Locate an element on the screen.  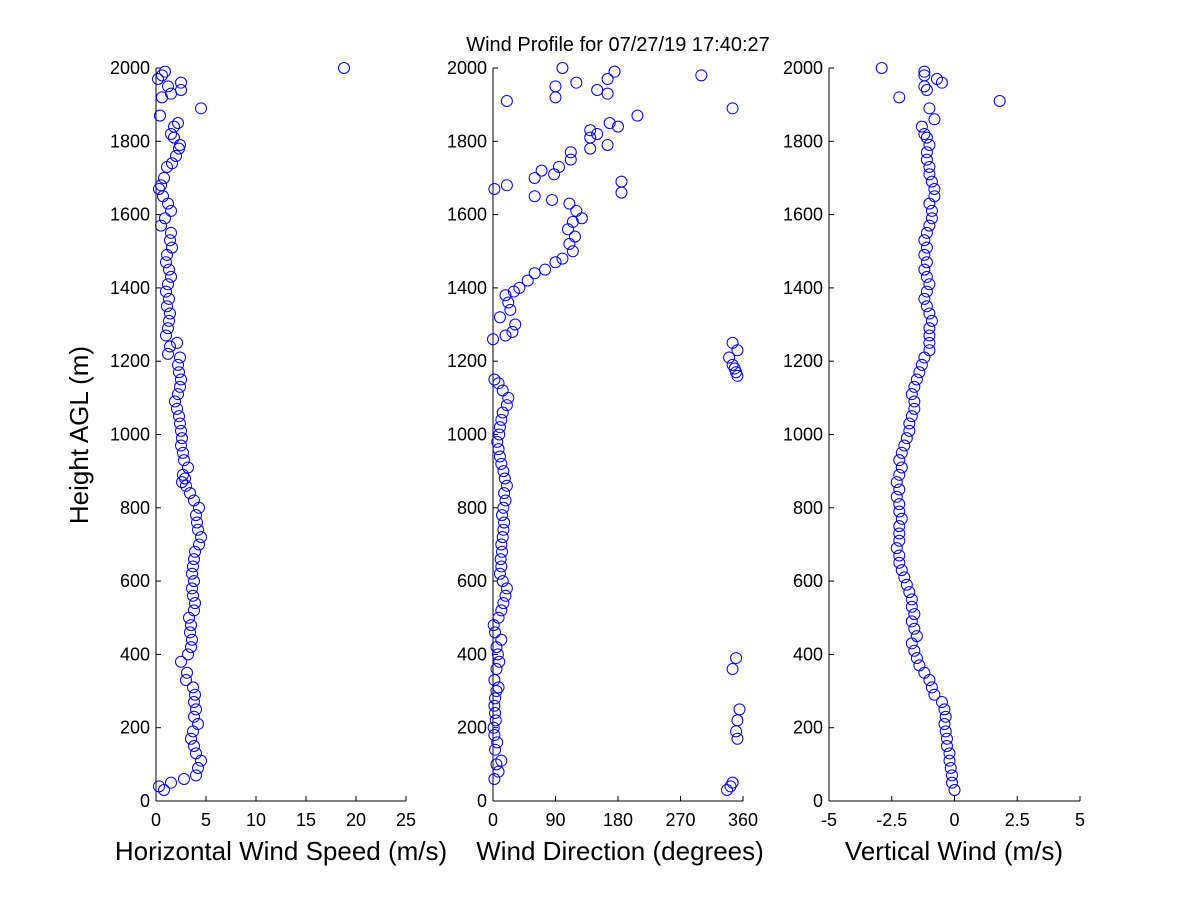
vertical-xtick-label: -5 is located at coordinates (829, 820).